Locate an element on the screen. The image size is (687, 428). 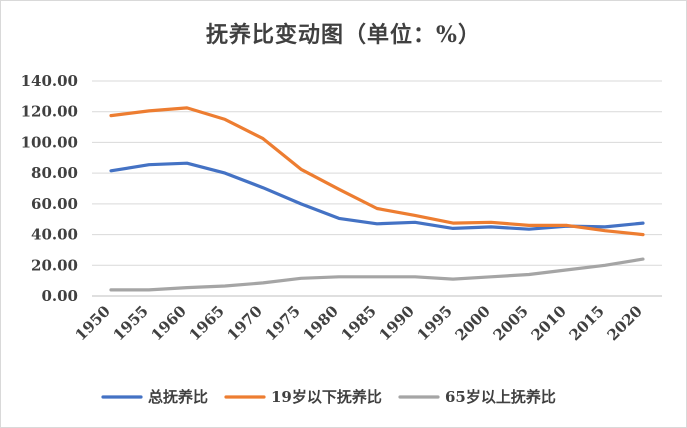
x-tick-label: 2015 is located at coordinates (587, 323).